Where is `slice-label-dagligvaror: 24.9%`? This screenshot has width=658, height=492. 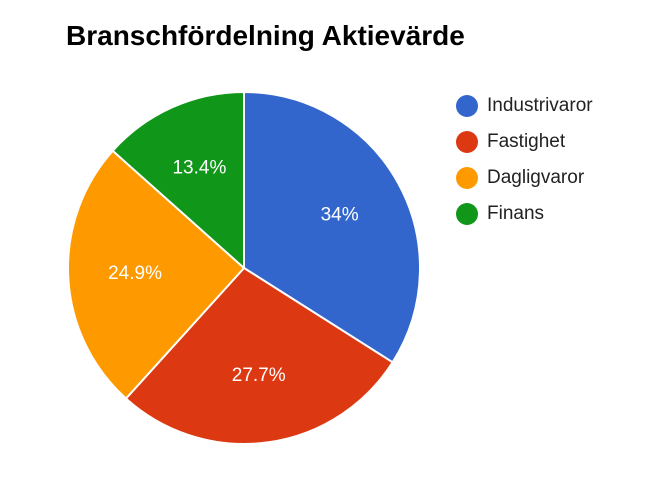
slice-label-dagligvaror: 24.9% is located at coordinates (135, 273).